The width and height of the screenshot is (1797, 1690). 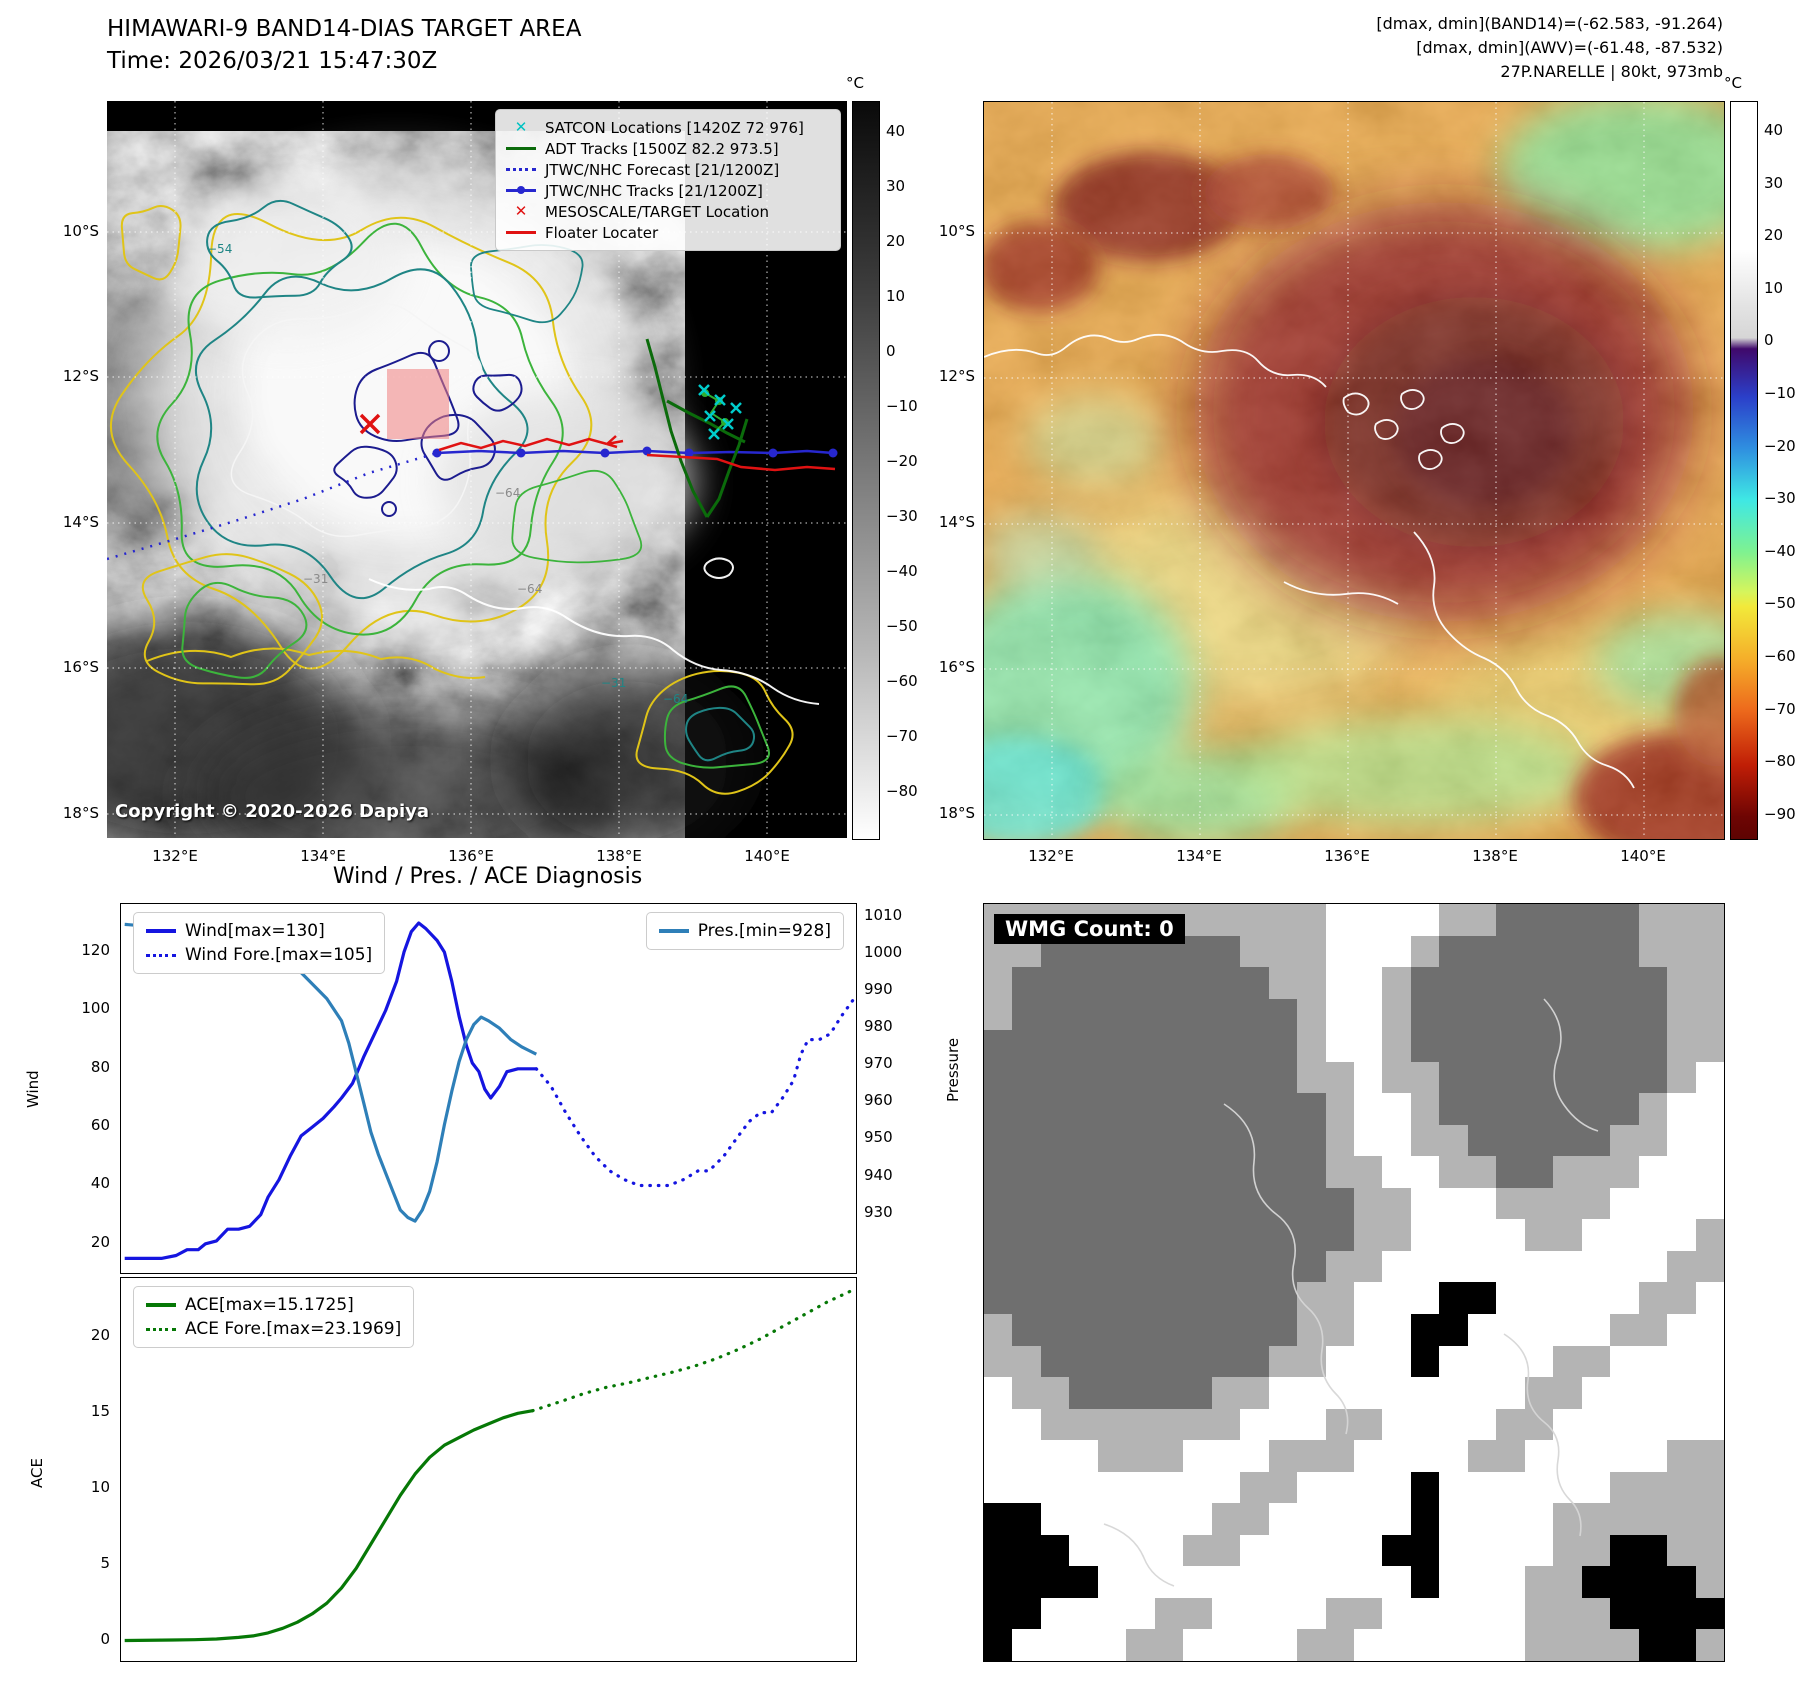 I want to click on contour-label: −54, so click(x=219, y=249).